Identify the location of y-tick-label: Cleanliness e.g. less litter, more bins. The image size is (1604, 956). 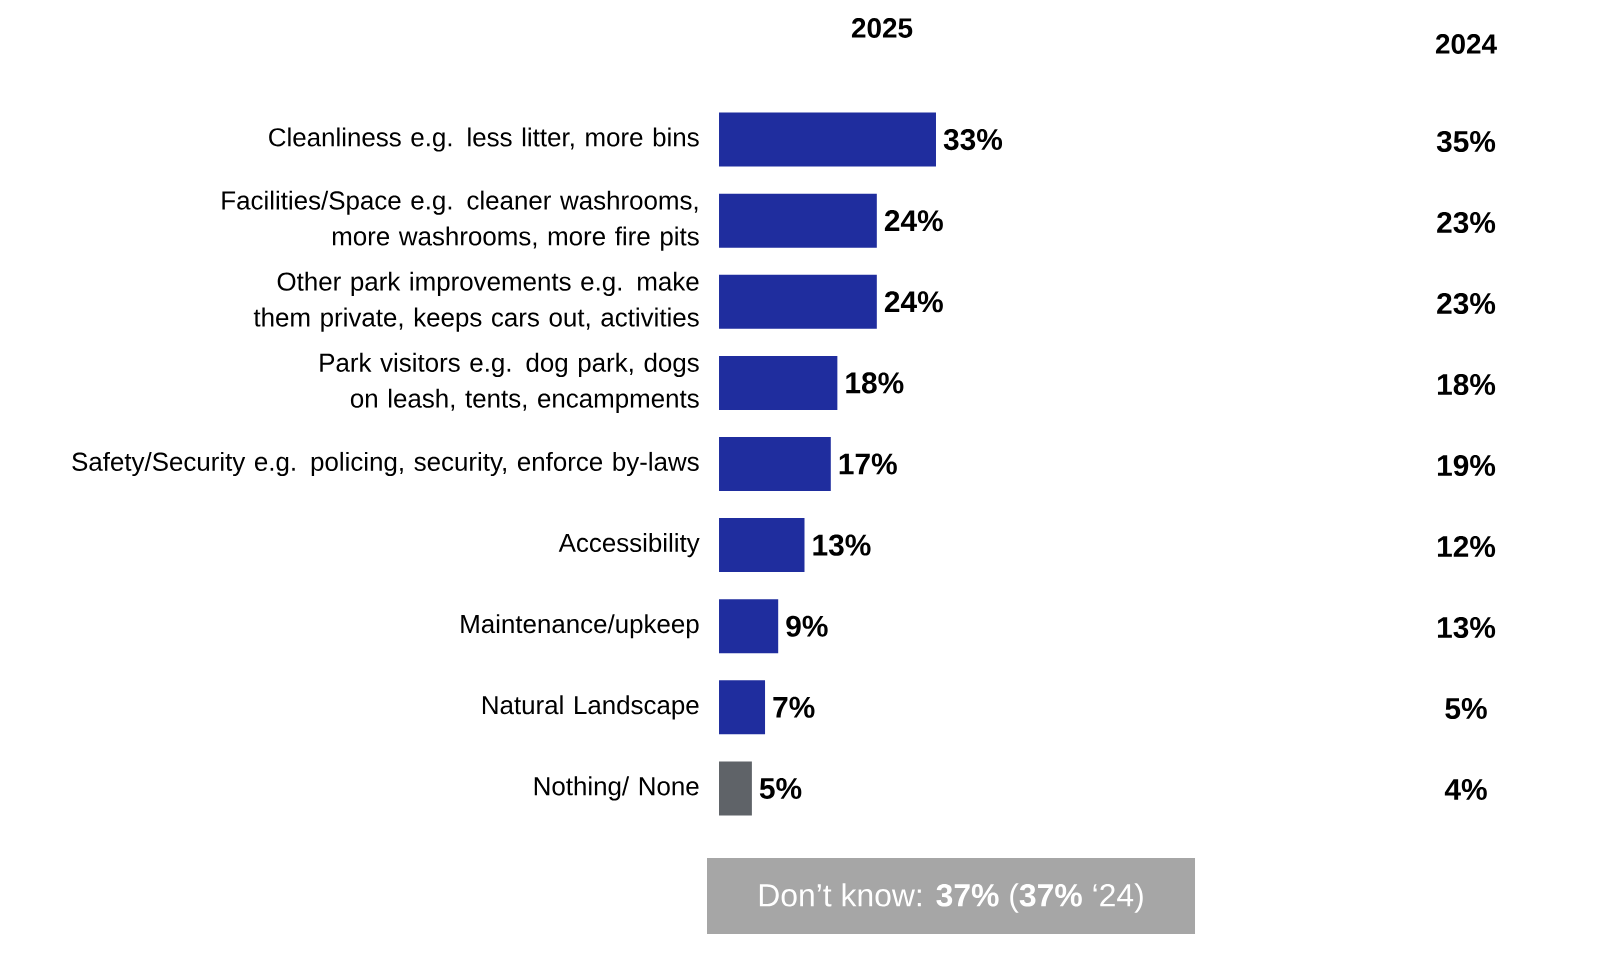
(484, 139).